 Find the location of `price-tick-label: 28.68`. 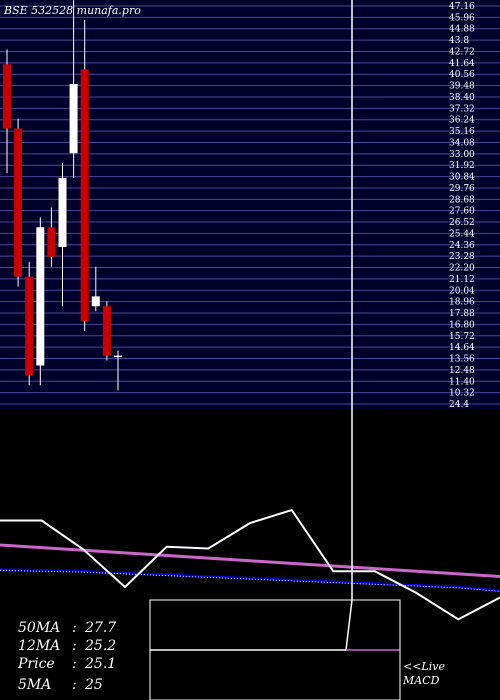

price-tick-label: 28.68 is located at coordinates (462, 200).